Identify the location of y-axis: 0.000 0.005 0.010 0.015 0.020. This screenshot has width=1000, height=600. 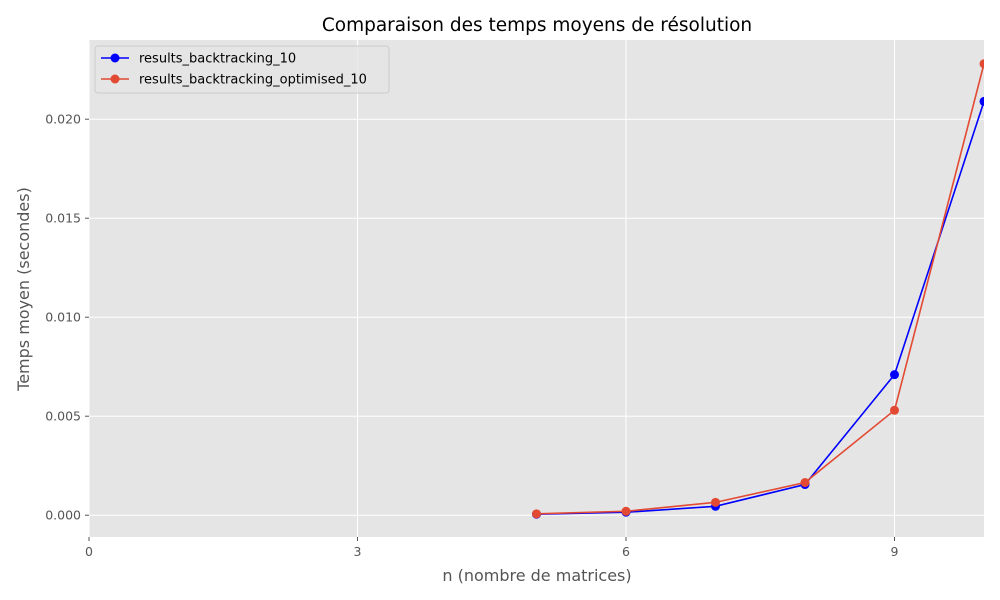
(67, 317).